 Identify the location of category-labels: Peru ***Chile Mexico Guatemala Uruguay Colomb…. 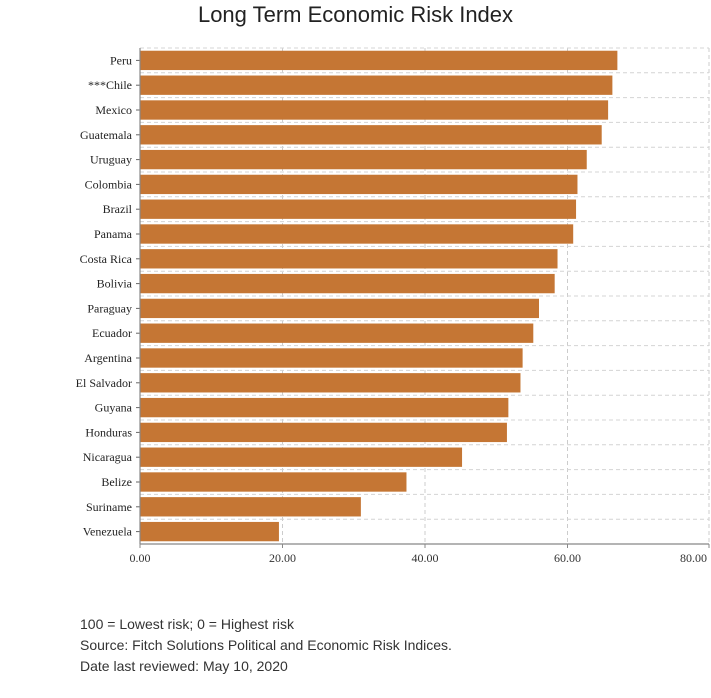
(104, 295).